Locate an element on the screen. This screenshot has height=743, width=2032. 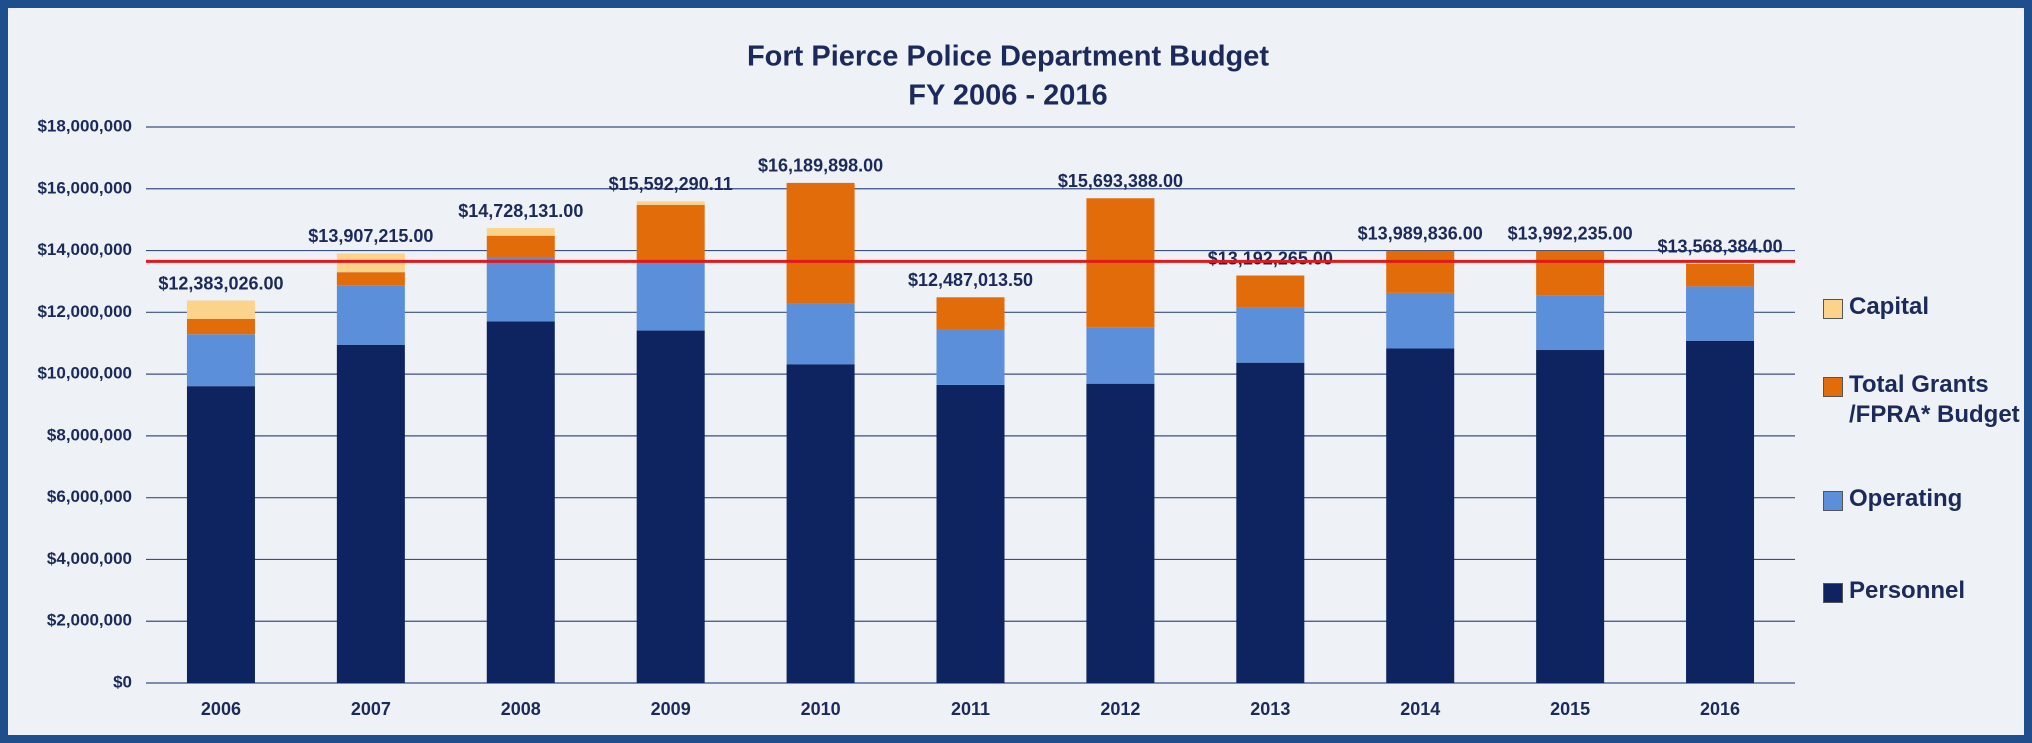
total-label: $13,989,836.00 is located at coordinates (1420, 234).